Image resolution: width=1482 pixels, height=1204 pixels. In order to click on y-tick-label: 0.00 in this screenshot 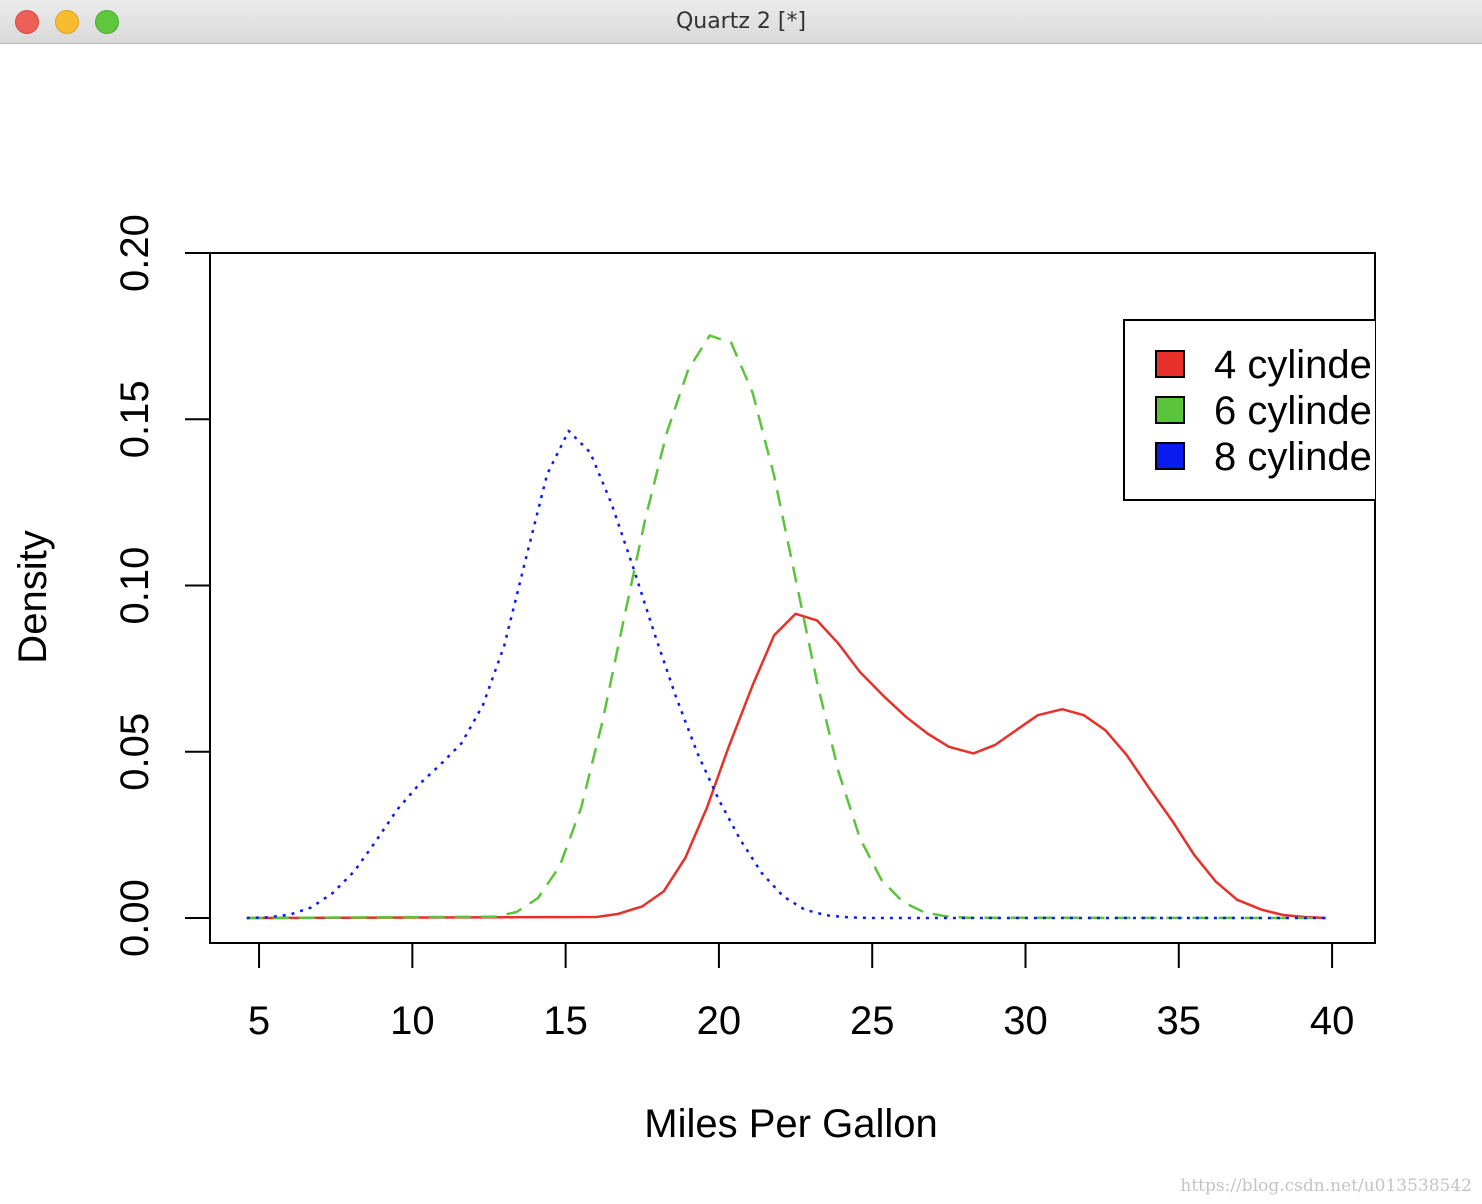, I will do `click(135, 918)`.